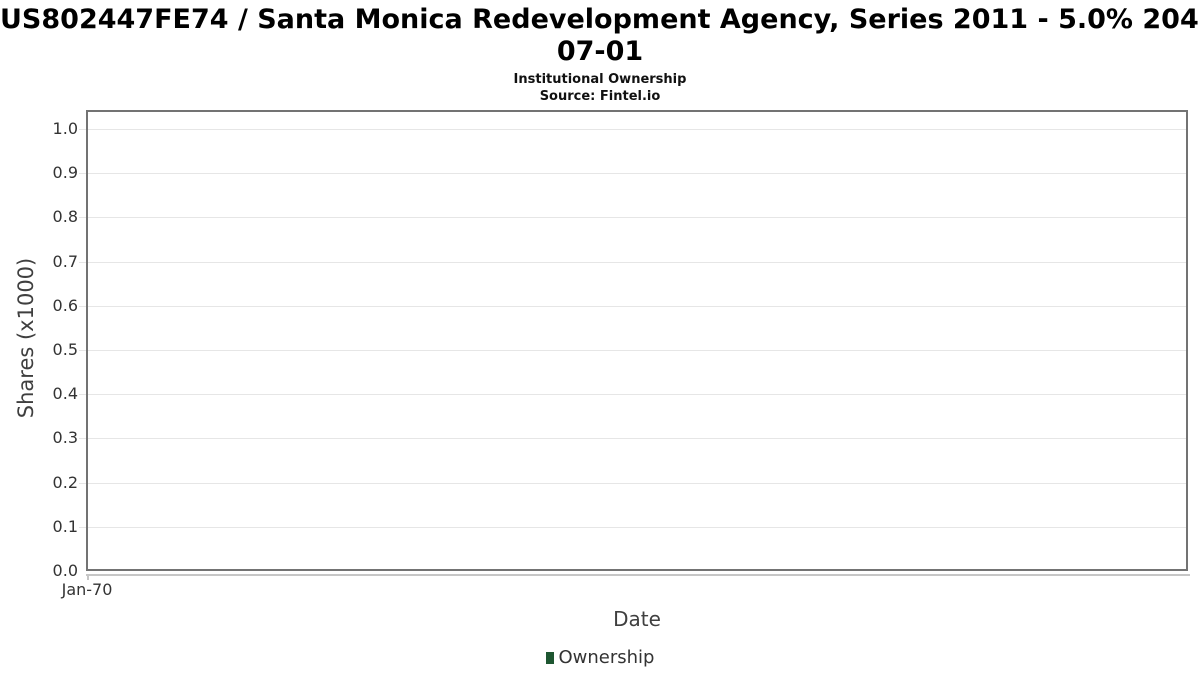 Image resolution: width=1200 pixels, height=675 pixels. What do you see at coordinates (65, 437) in the screenshot?
I see `y-tick-label: 0.3` at bounding box center [65, 437].